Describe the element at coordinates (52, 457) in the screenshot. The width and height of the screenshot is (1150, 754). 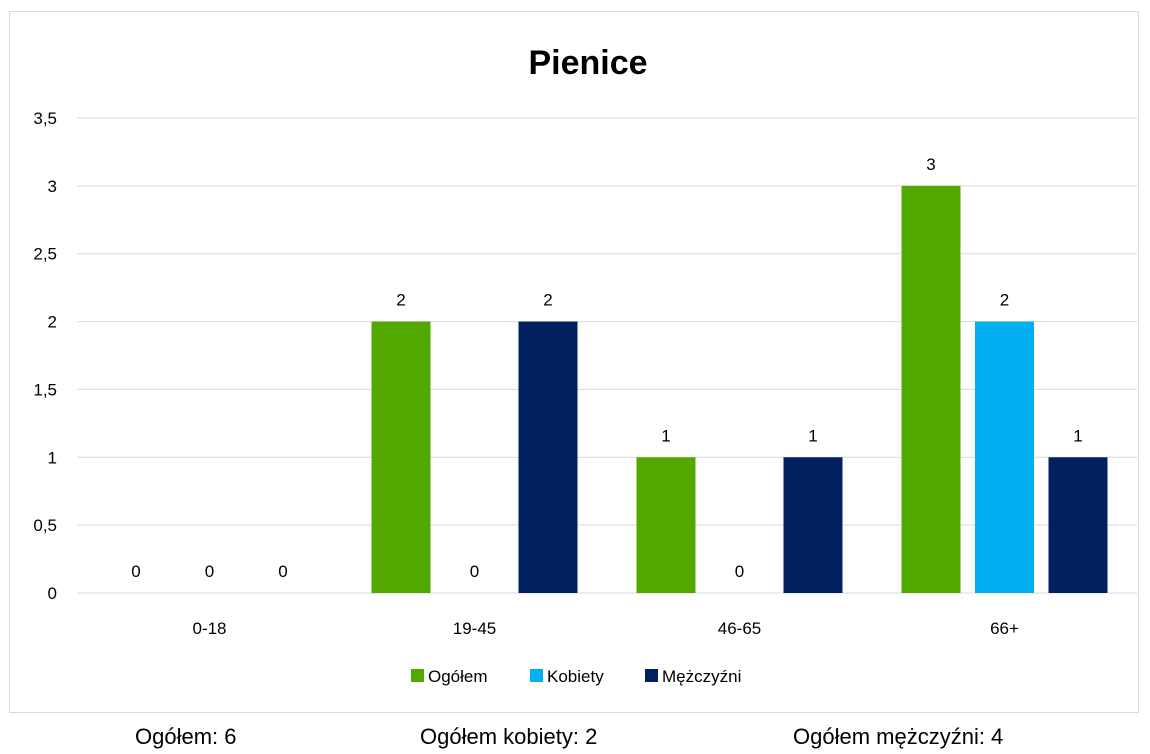
I see `y-tick-label: 1` at that location.